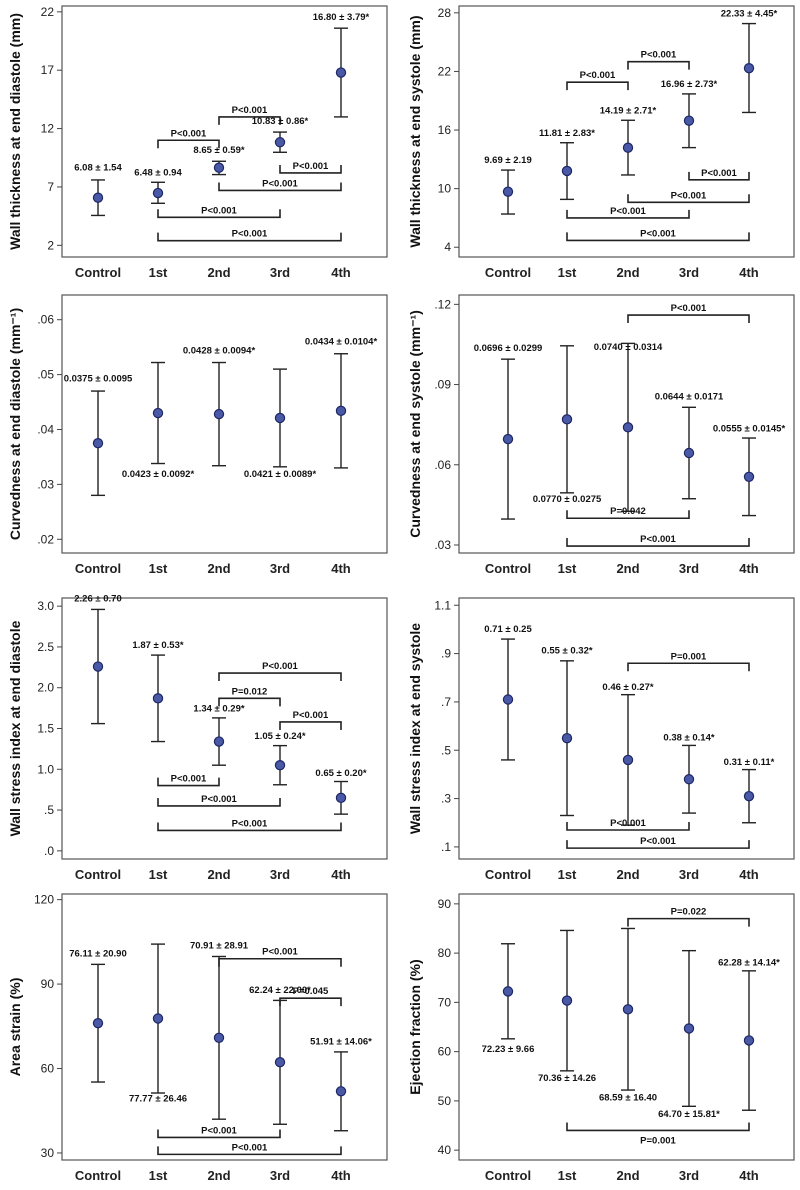 The width and height of the screenshot is (800, 1190). What do you see at coordinates (442, 385) in the screenshot?
I see `y-tick-label: .09` at bounding box center [442, 385].